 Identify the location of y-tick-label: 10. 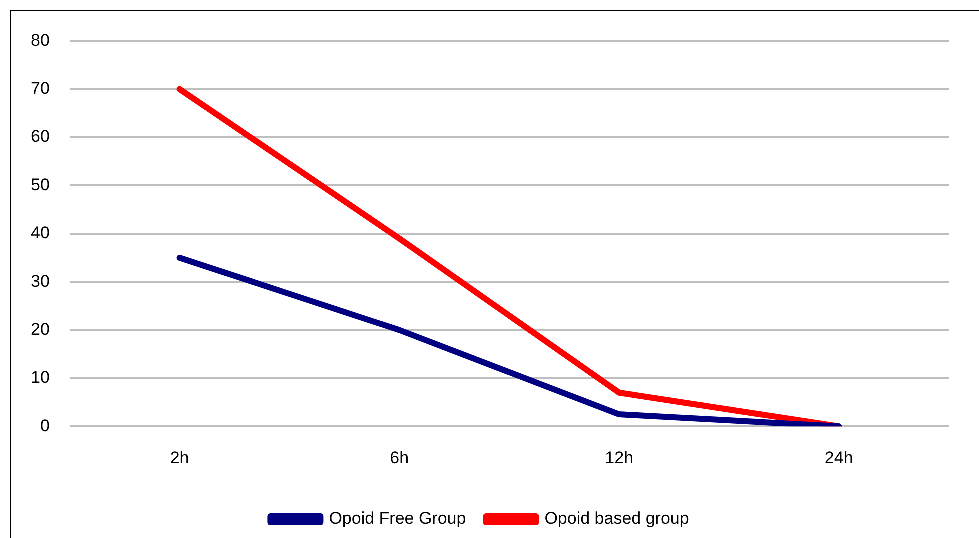
(40, 378).